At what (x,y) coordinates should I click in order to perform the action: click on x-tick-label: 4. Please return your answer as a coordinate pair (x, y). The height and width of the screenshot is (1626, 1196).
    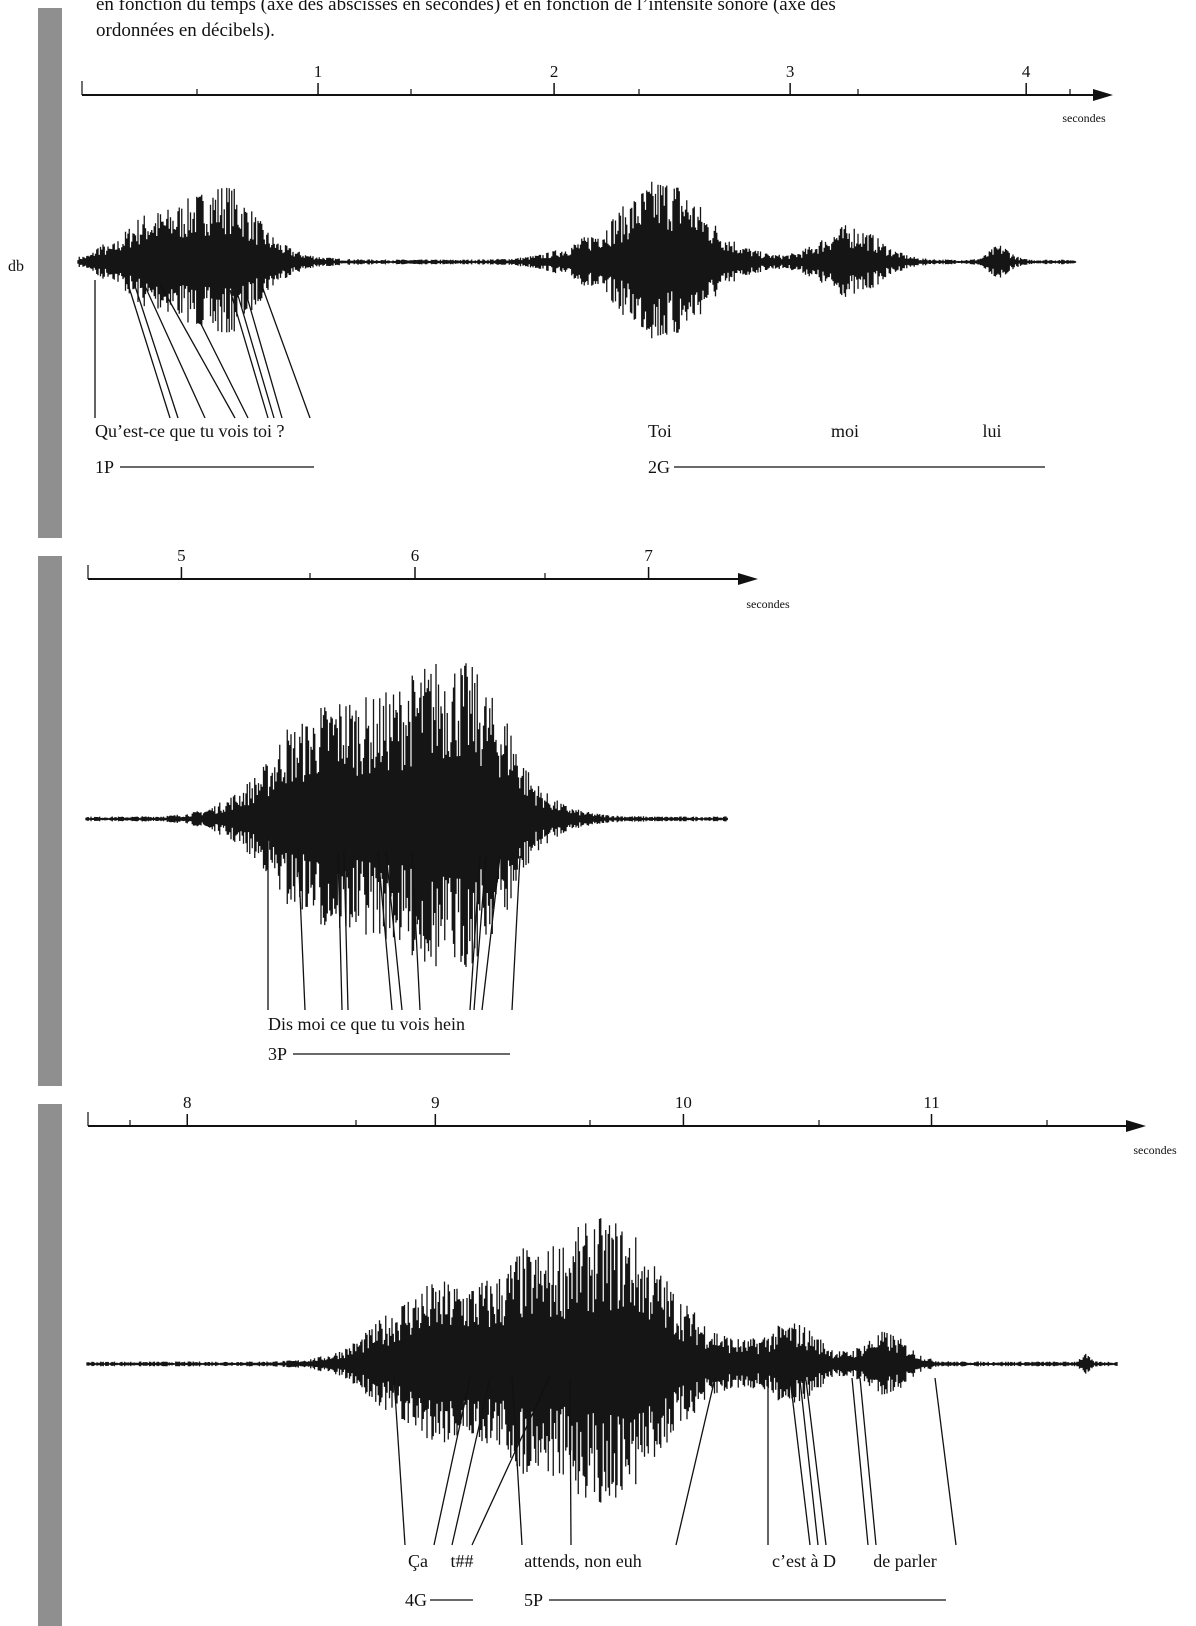
    Looking at the image, I should click on (1026, 71).